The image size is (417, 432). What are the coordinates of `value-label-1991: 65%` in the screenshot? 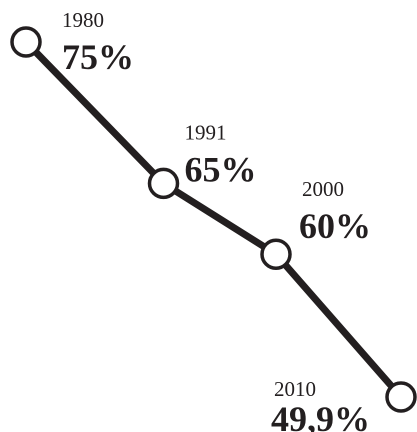 It's located at (221, 169).